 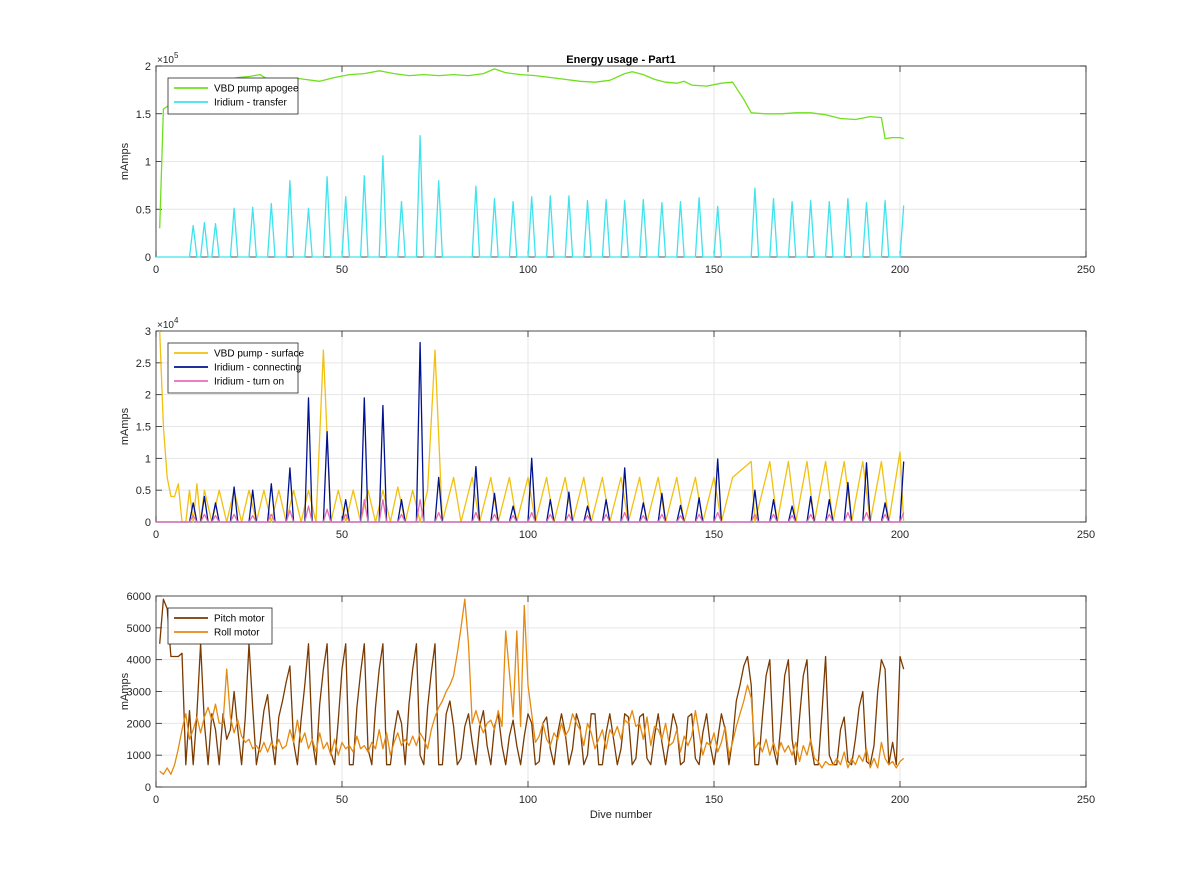 What do you see at coordinates (532, 682) in the screenshot?
I see `series-line-pitch-motor` at bounding box center [532, 682].